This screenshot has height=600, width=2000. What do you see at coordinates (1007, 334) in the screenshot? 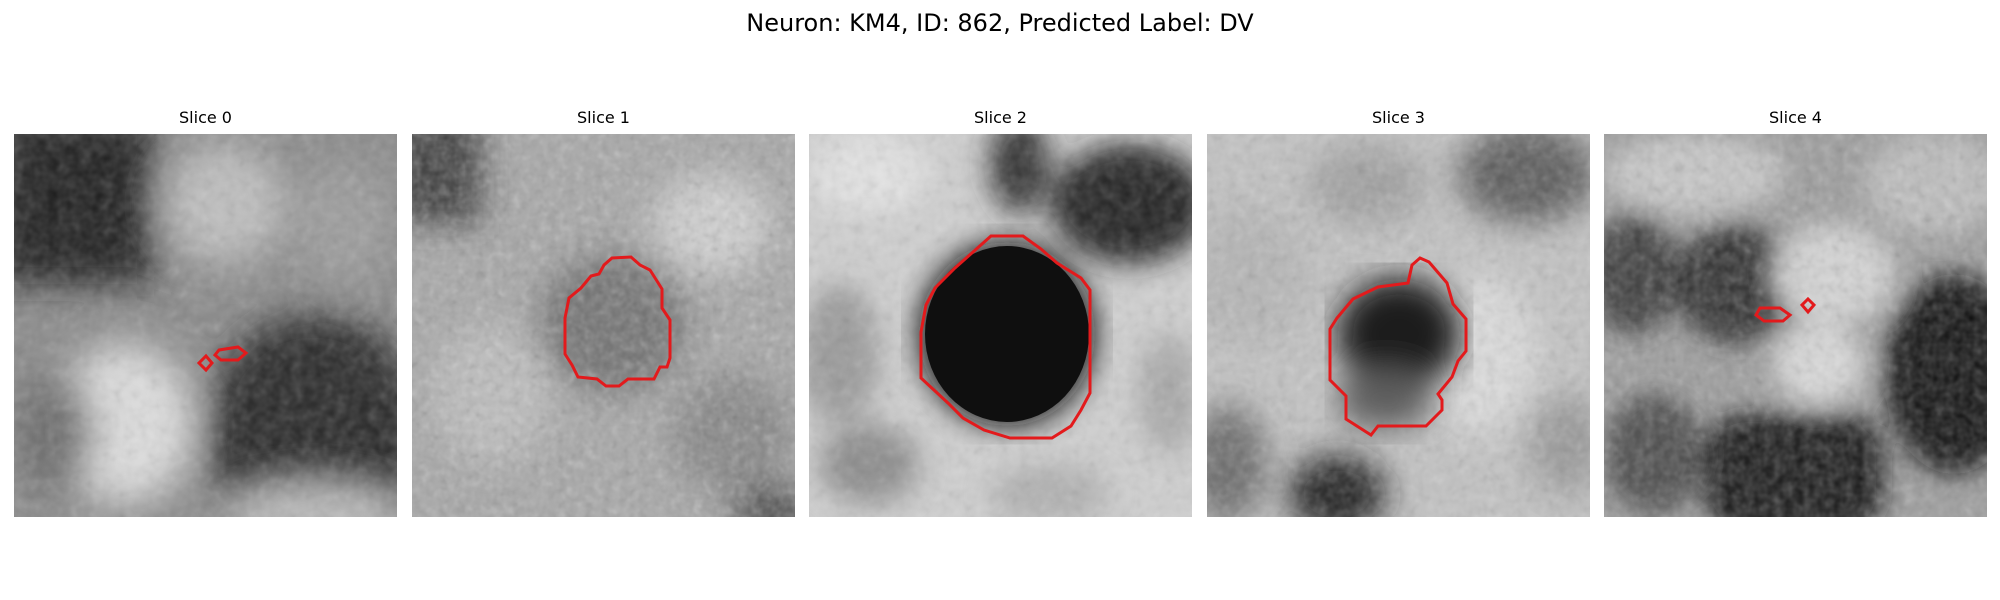
I see `cell-body` at bounding box center [1007, 334].